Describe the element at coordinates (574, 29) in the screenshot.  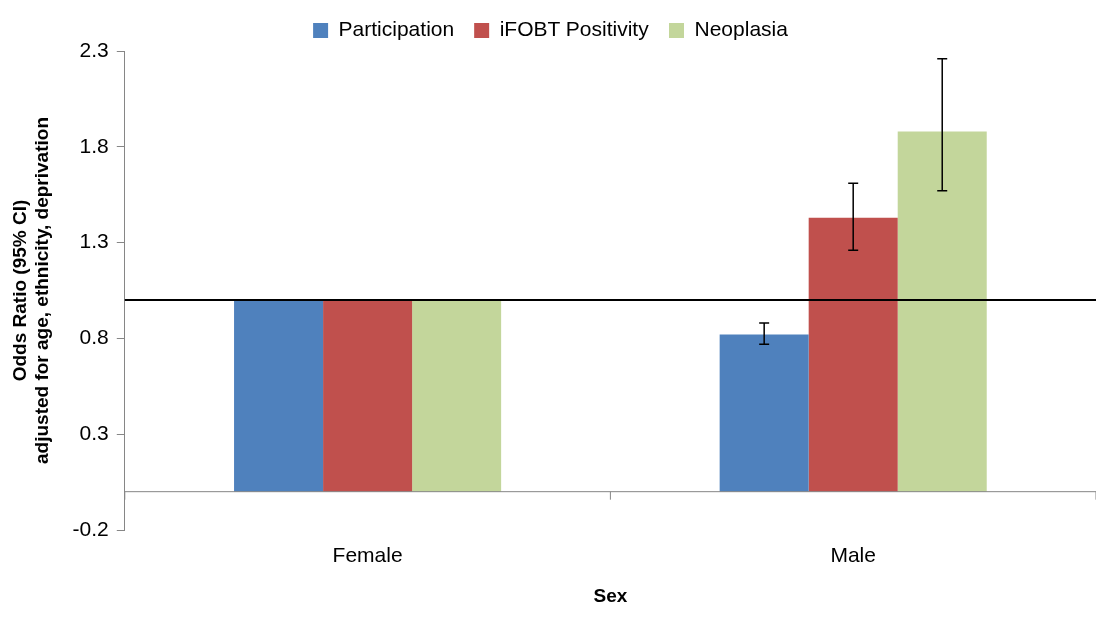
I see `legend-label: iFOBT Positivity` at that location.